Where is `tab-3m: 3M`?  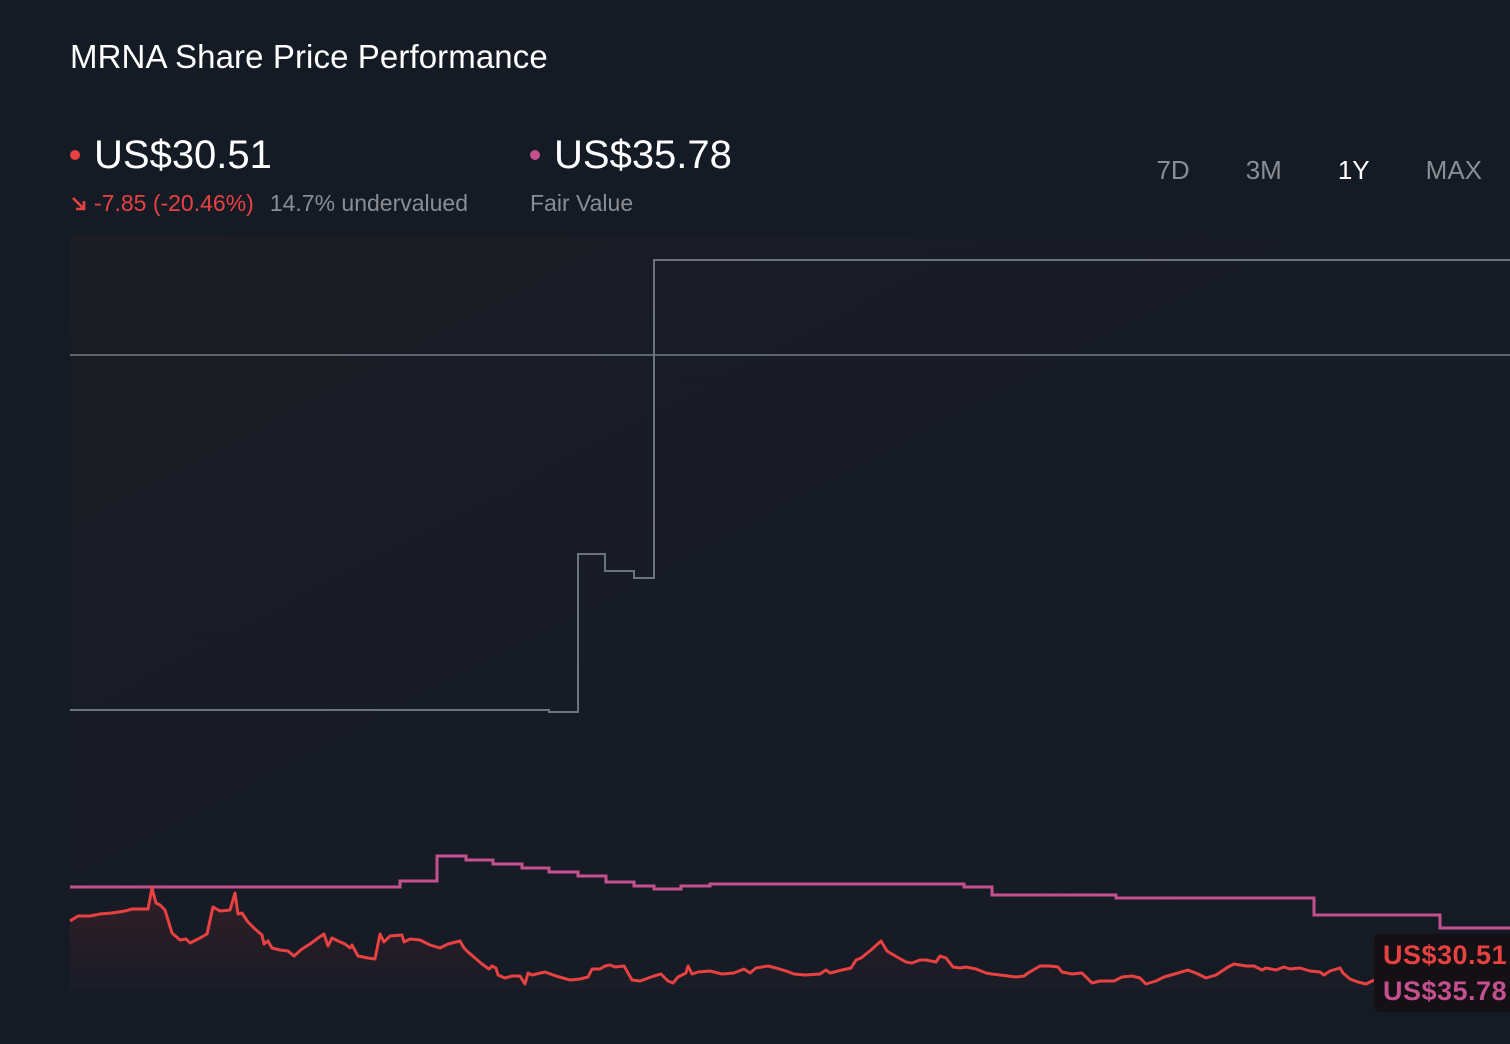
tab-3m: 3M is located at coordinates (1263, 170).